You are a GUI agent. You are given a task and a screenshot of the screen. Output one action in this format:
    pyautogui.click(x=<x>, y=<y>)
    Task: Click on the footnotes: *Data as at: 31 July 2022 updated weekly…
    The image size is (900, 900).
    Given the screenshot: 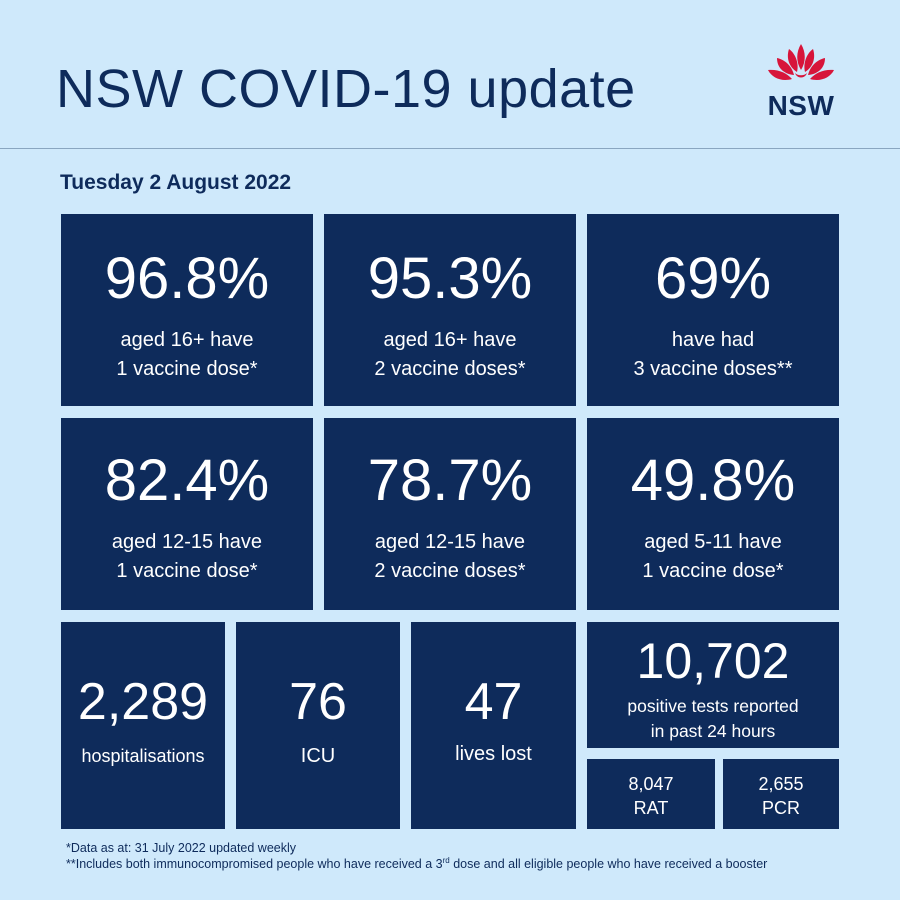 What is the action you would take?
    pyautogui.click(x=466, y=856)
    